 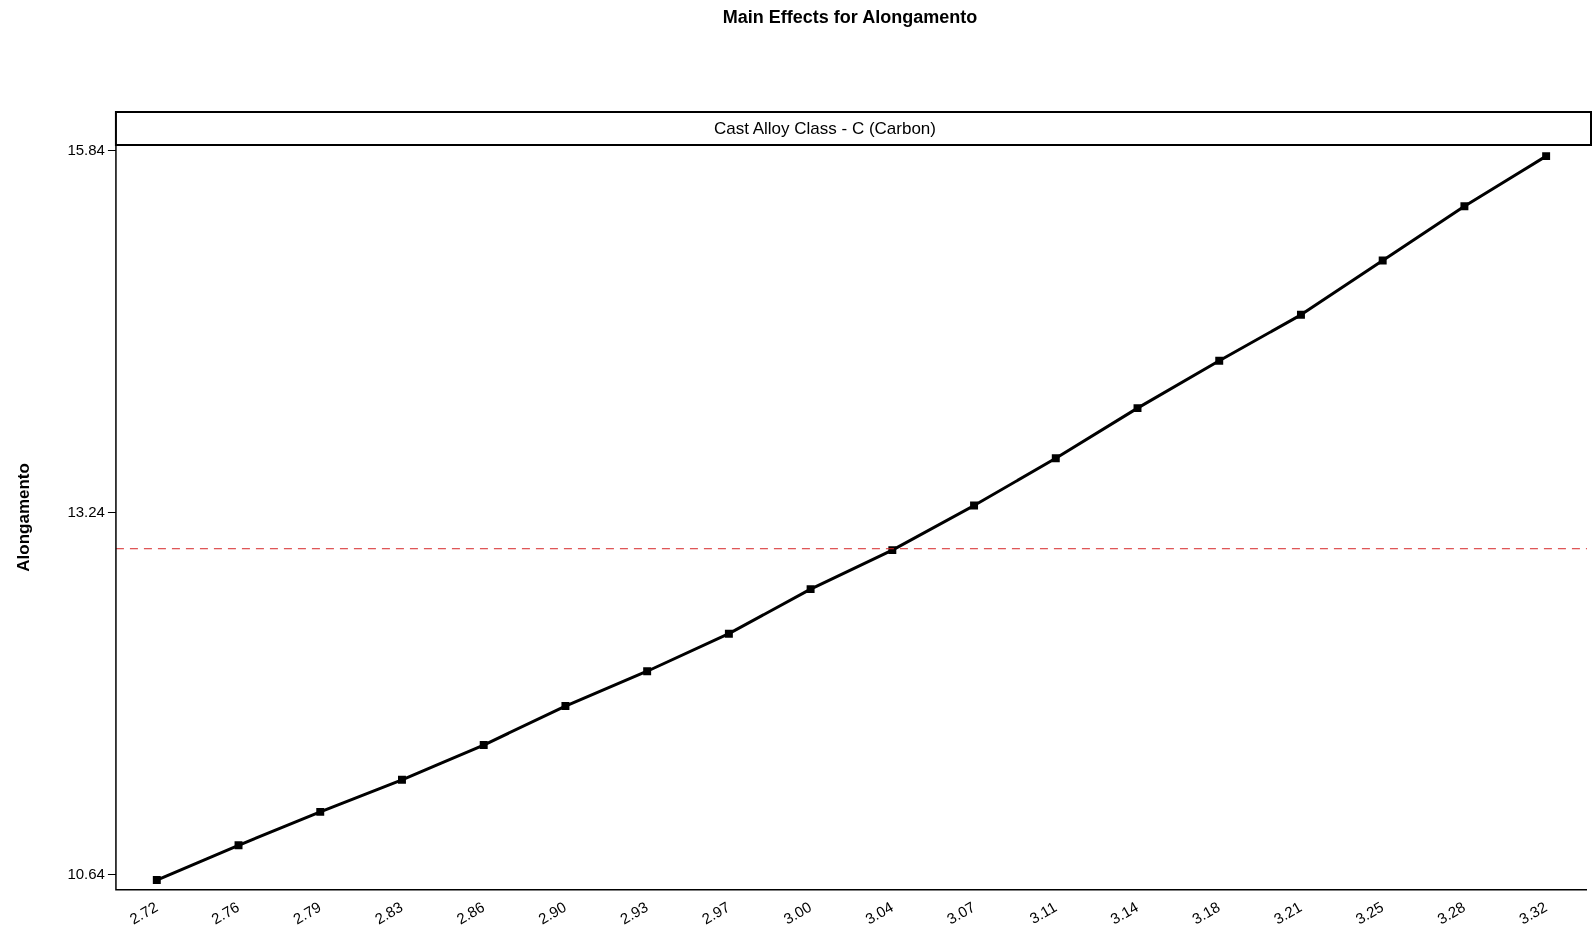 I want to click on x-tick-label: 2.93, so click(x=633, y=913).